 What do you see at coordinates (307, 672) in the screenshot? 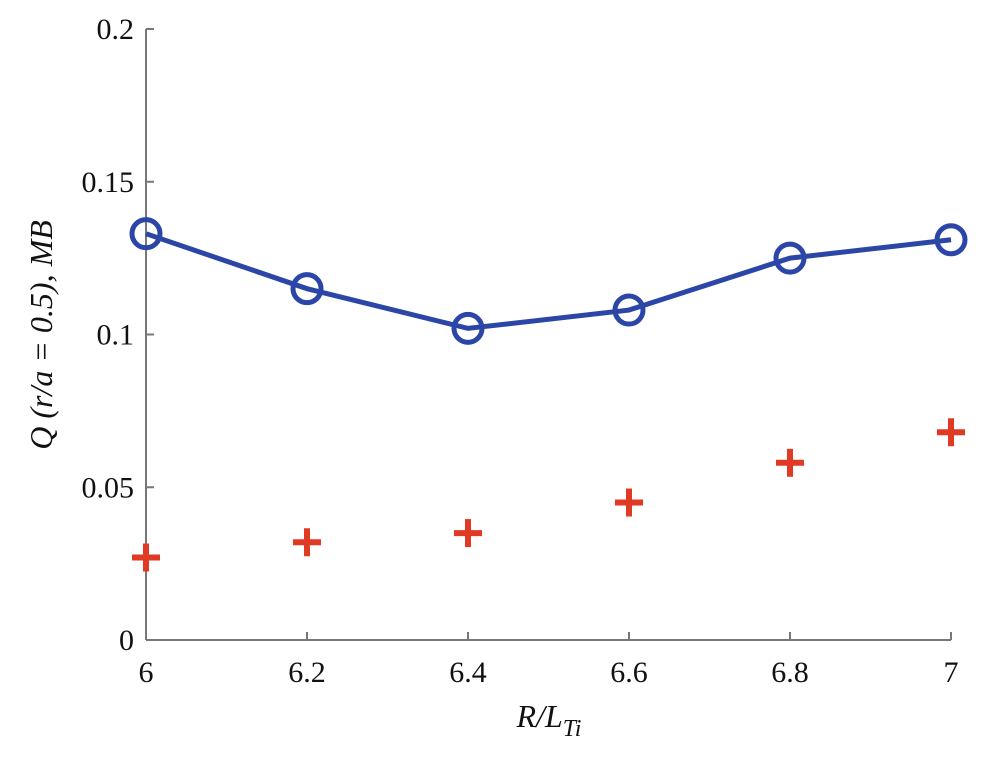
I see `x-tick-label: 6.2` at bounding box center [307, 672].